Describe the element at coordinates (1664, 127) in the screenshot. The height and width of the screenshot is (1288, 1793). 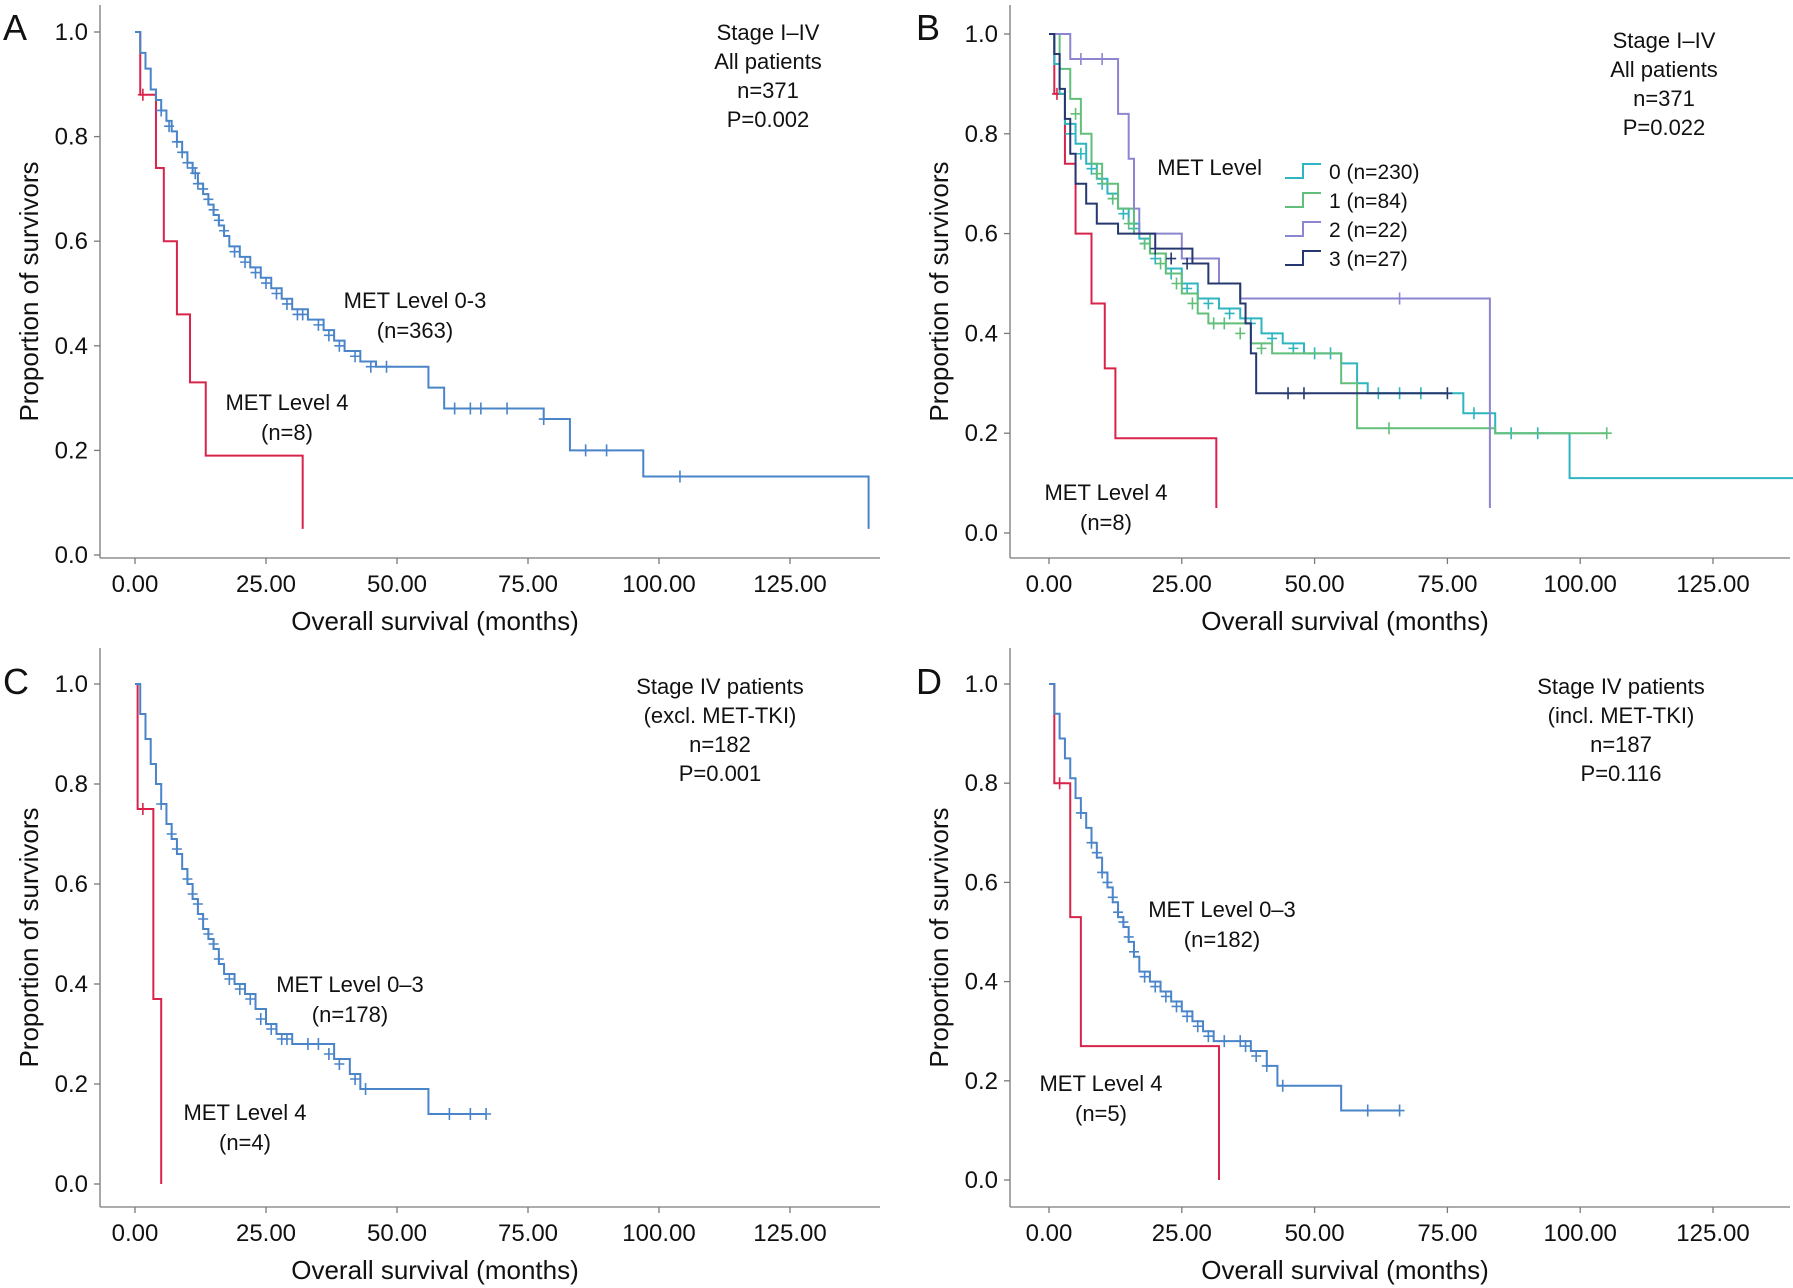
I see `stats-annotation-line: P=0.022` at that location.